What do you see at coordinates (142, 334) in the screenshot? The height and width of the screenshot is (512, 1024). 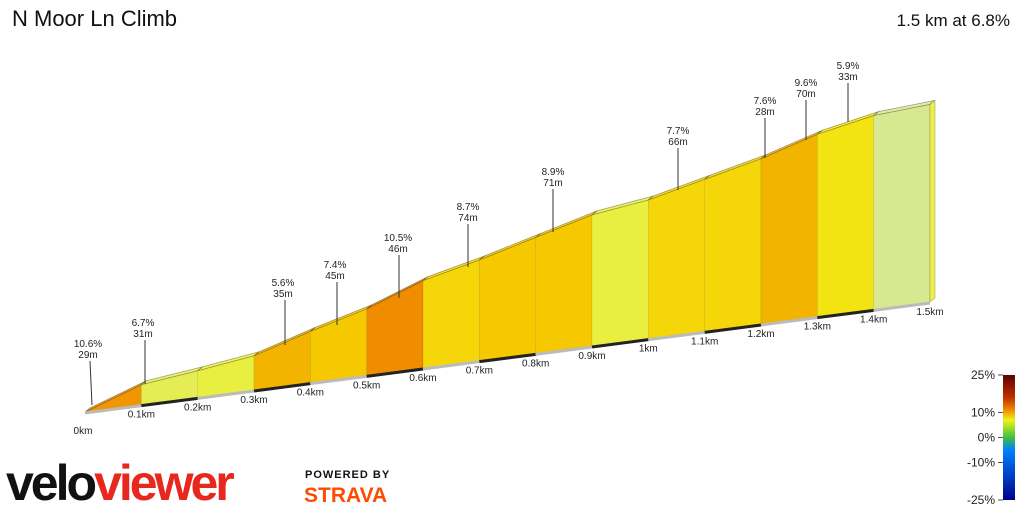 I see `length-label: 31m` at bounding box center [142, 334].